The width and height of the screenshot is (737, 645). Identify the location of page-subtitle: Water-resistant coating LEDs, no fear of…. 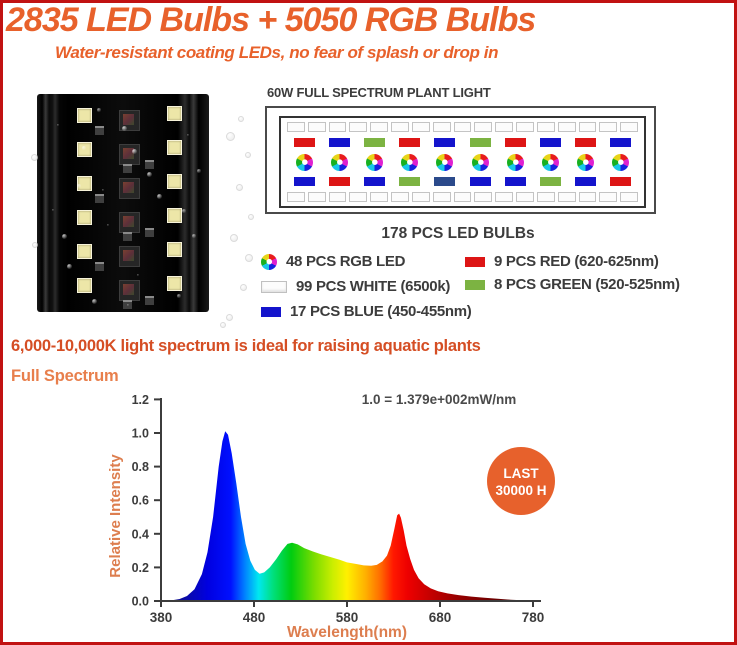
(277, 52).